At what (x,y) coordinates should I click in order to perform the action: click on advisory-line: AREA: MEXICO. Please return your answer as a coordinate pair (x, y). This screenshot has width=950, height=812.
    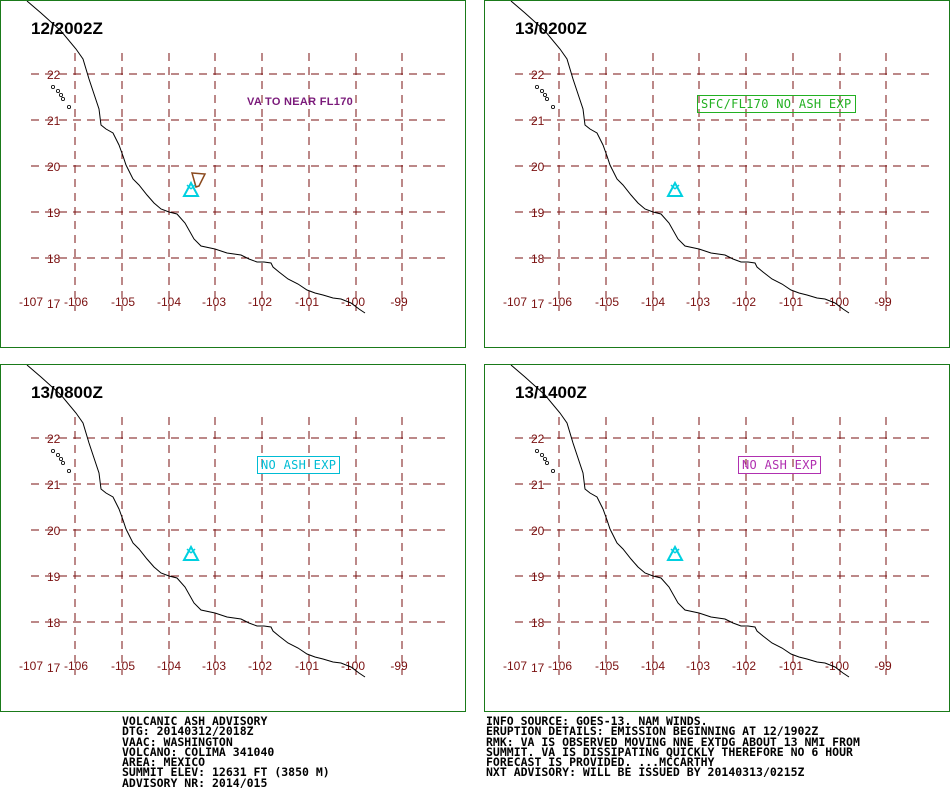
    Looking at the image, I should click on (164, 762).